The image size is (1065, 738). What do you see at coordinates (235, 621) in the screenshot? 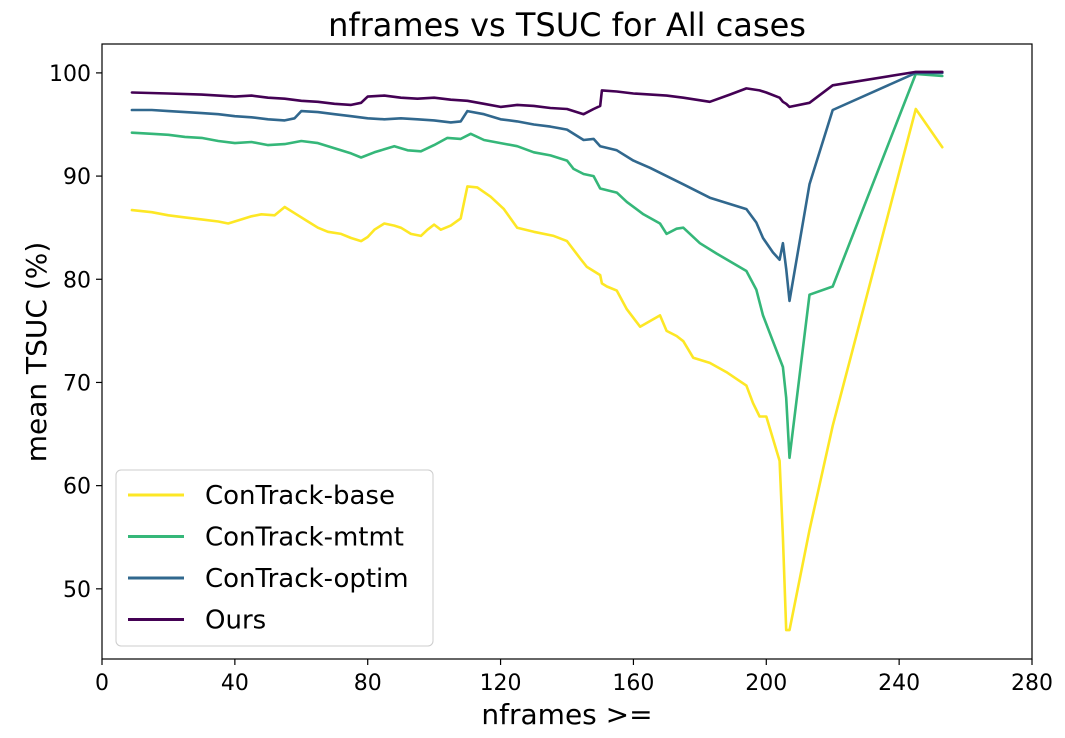
I see `legend-label-3: Ours` at bounding box center [235, 621].